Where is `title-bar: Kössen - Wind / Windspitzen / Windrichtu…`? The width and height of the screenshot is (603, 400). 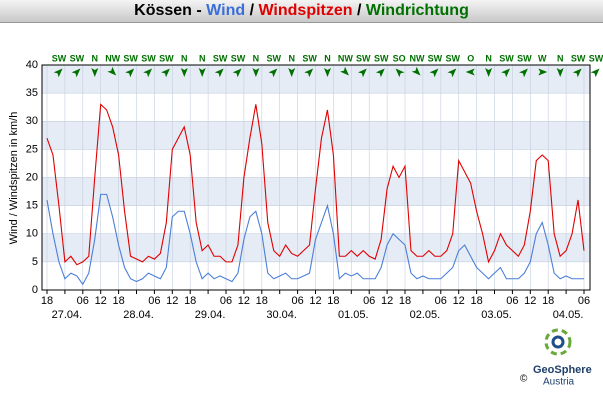 title-bar: Kössen - Wind / Windspitzen / Windrichtu… is located at coordinates (301, 11).